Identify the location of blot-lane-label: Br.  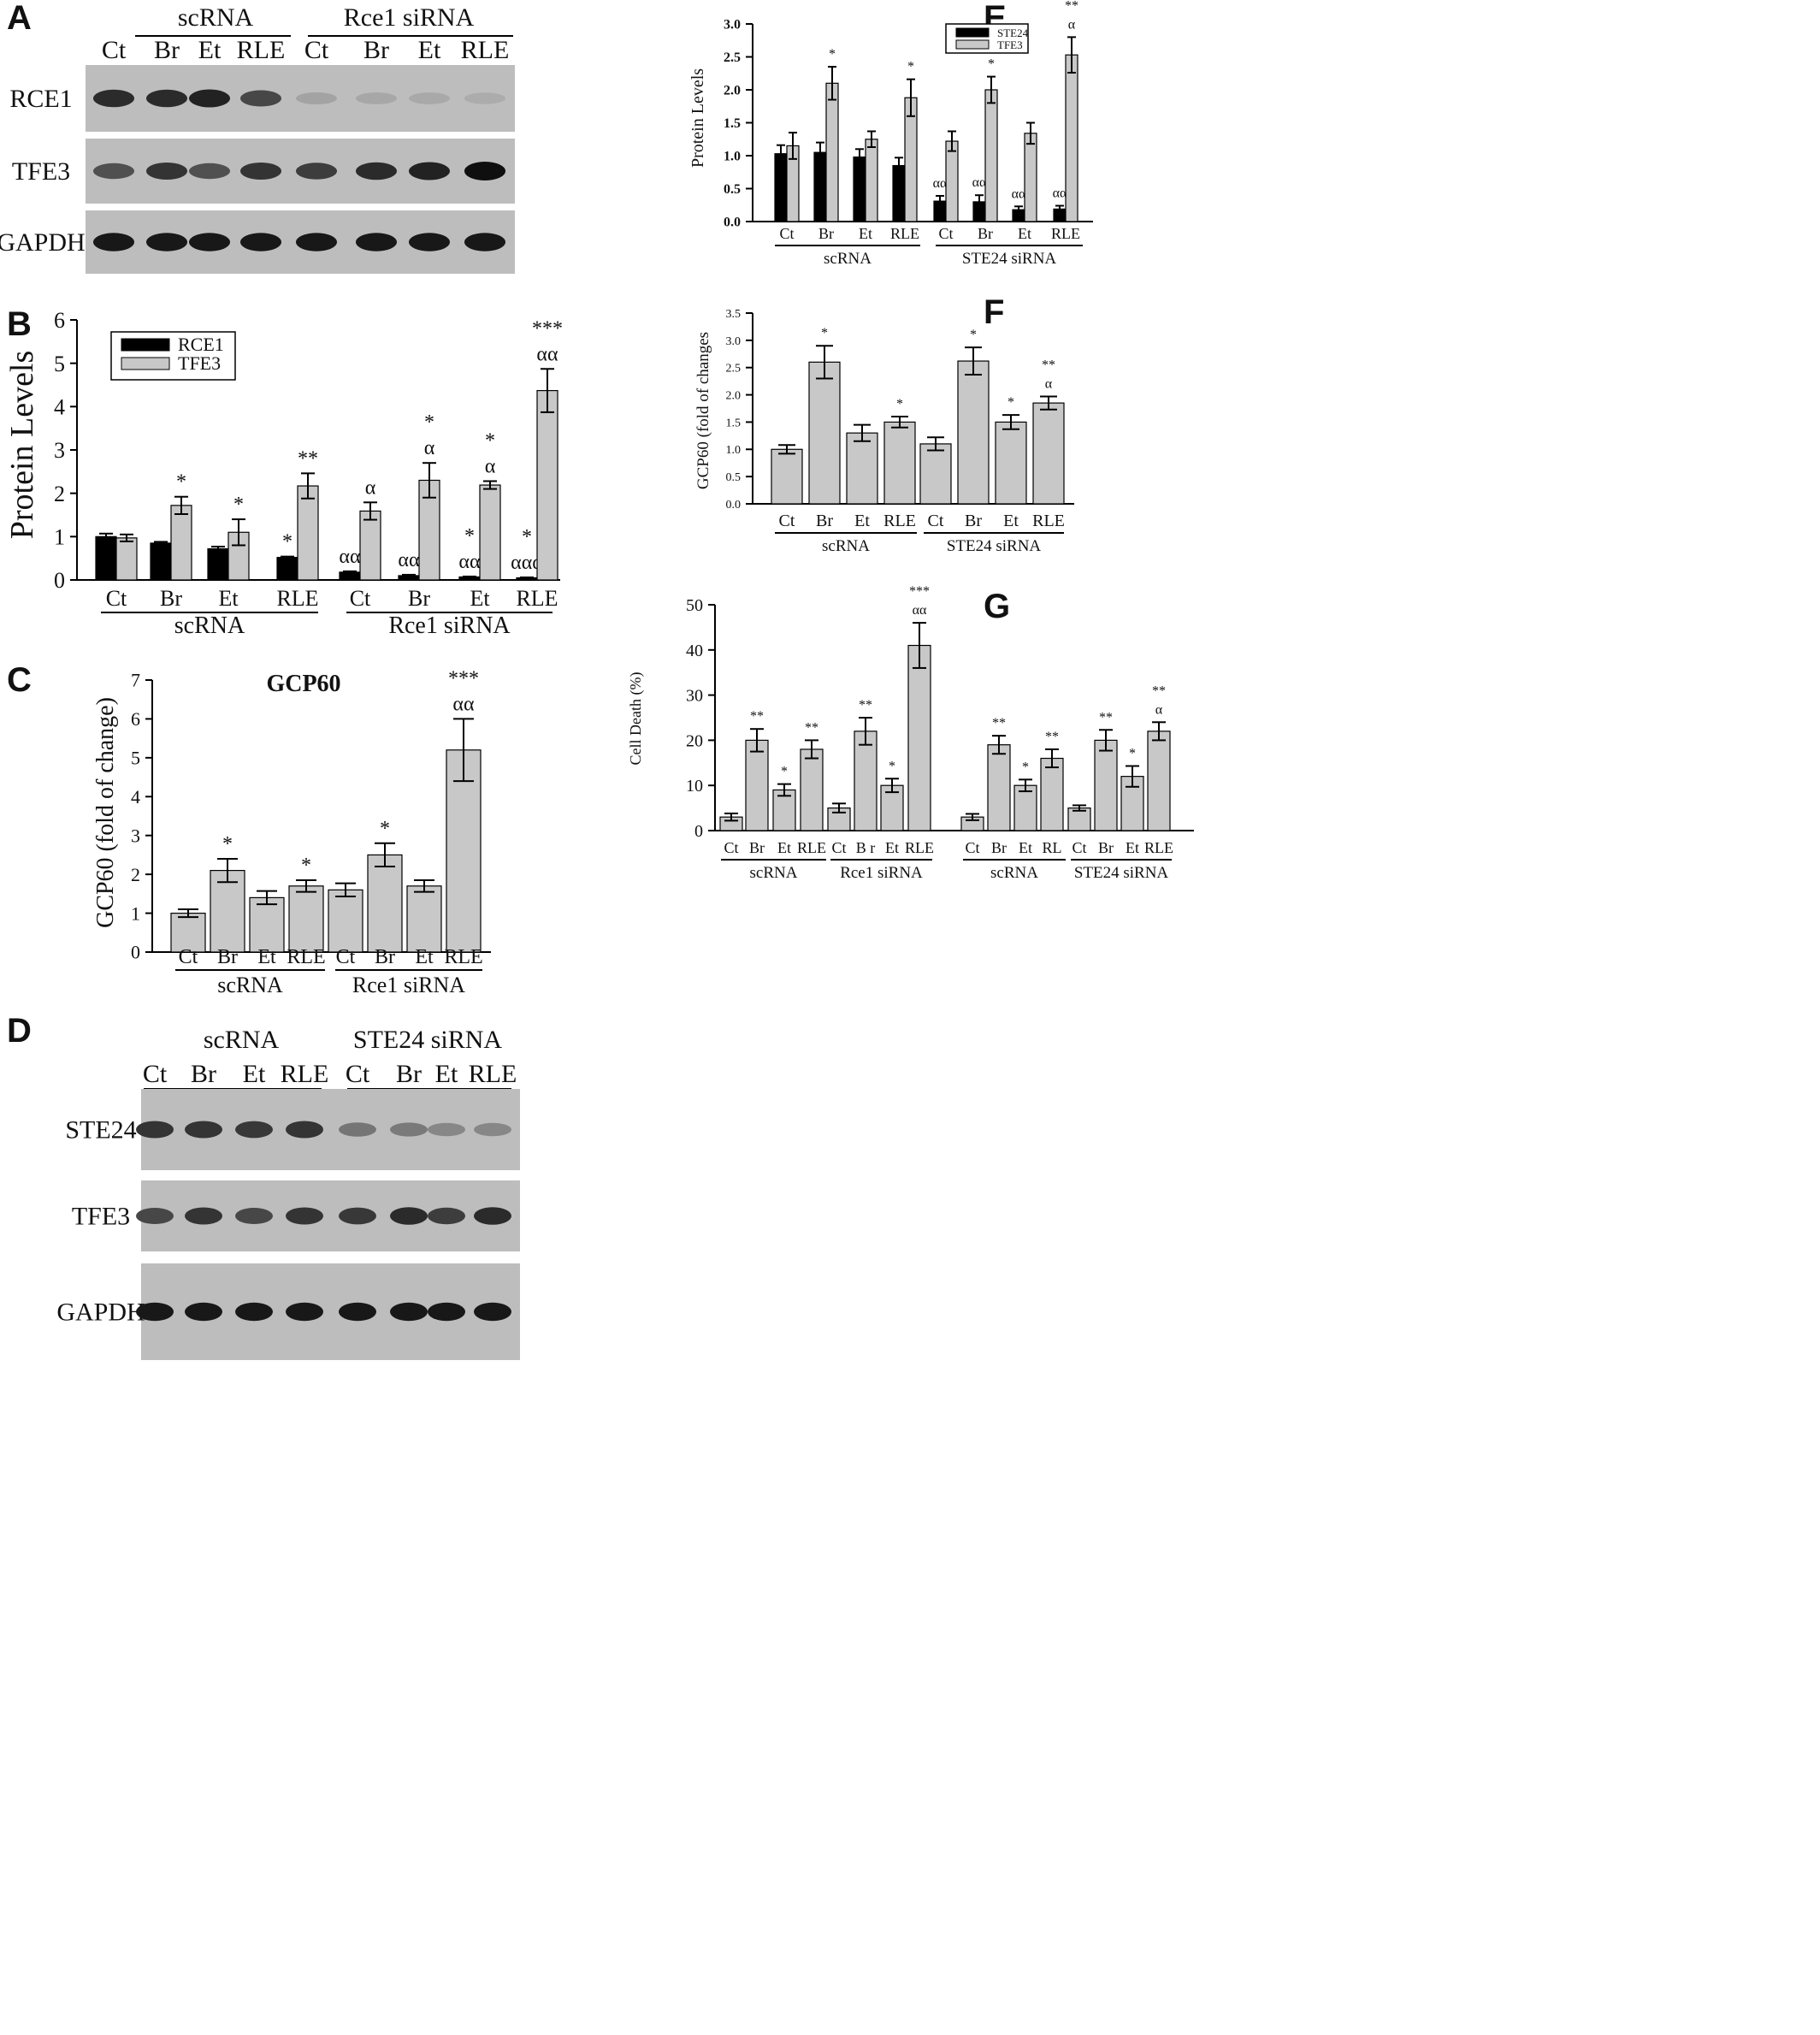
(167, 50).